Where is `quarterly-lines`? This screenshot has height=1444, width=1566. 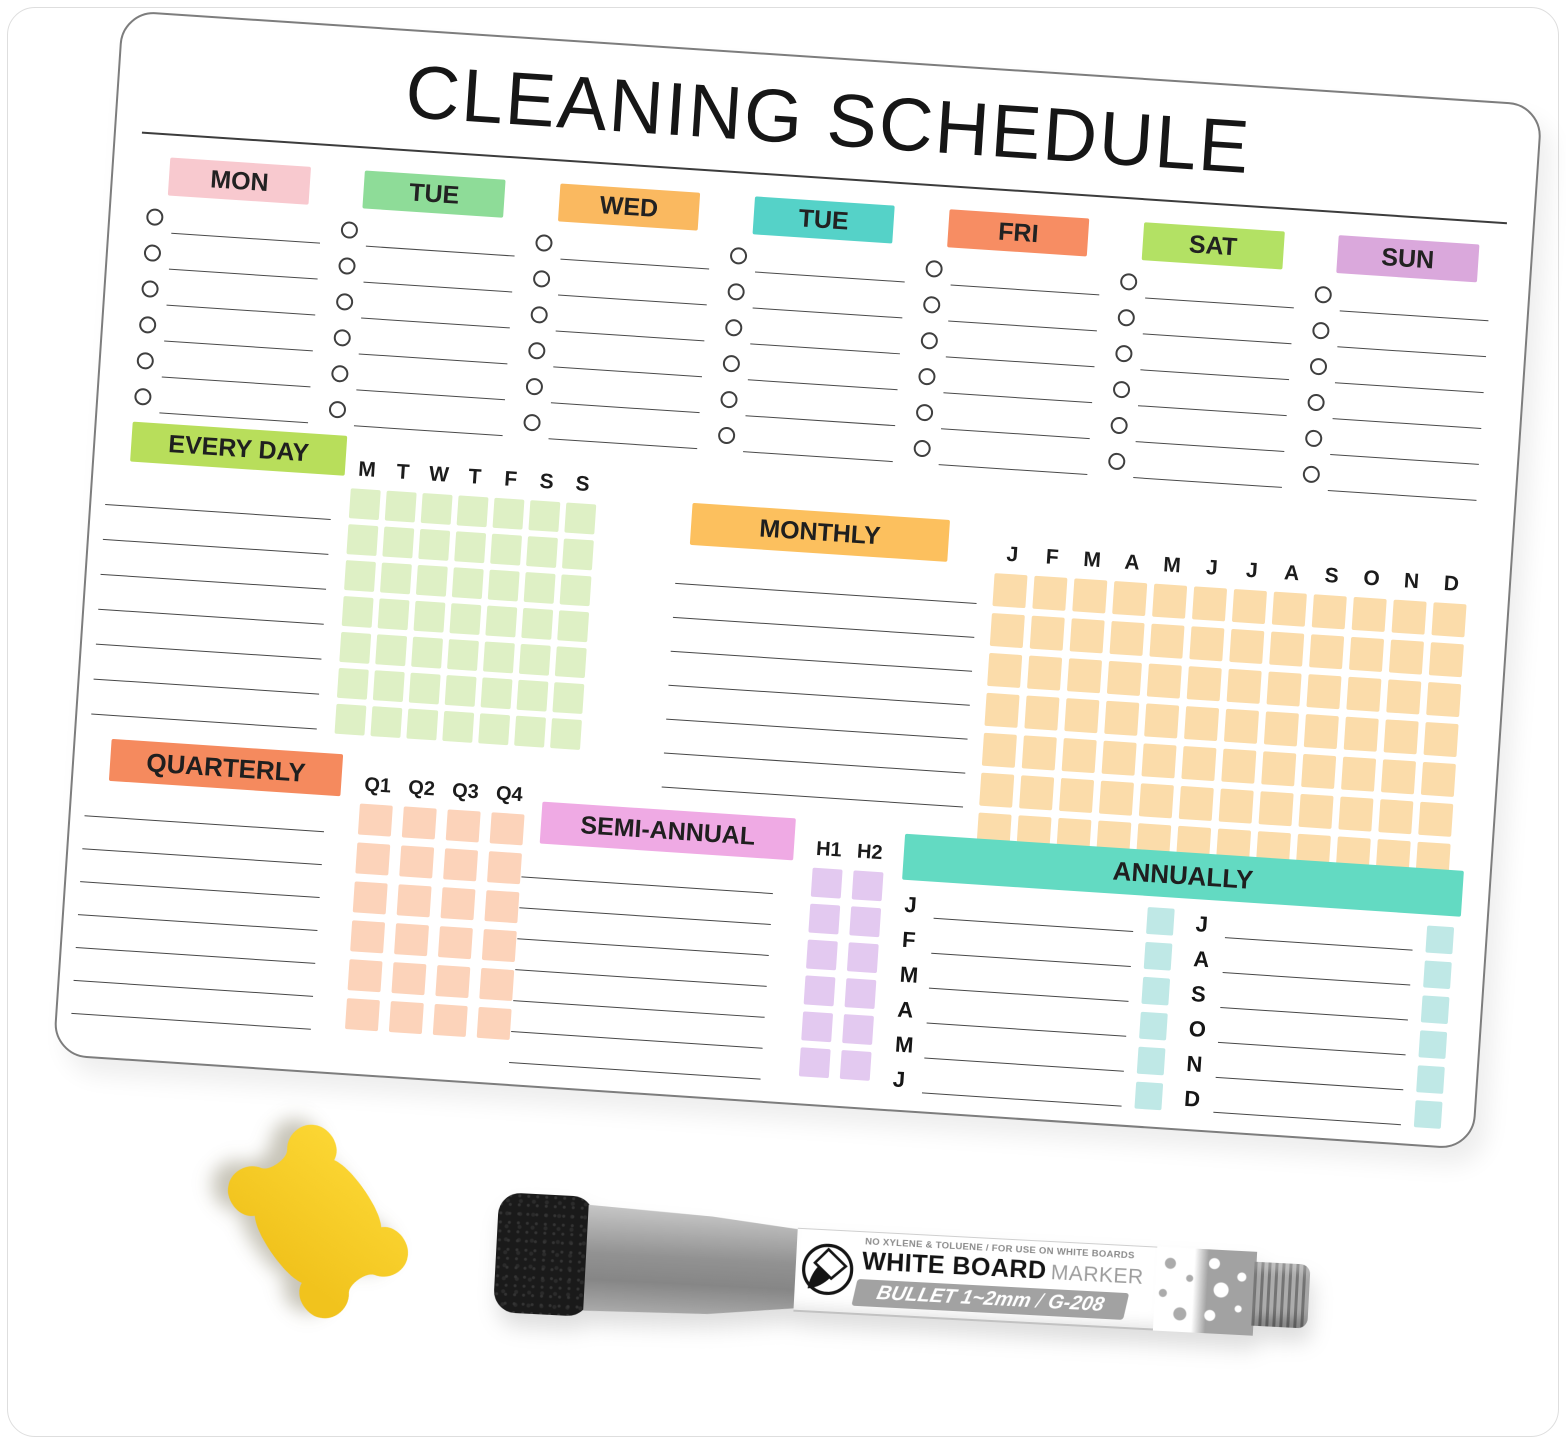 quarterly-lines is located at coordinates (199, 906).